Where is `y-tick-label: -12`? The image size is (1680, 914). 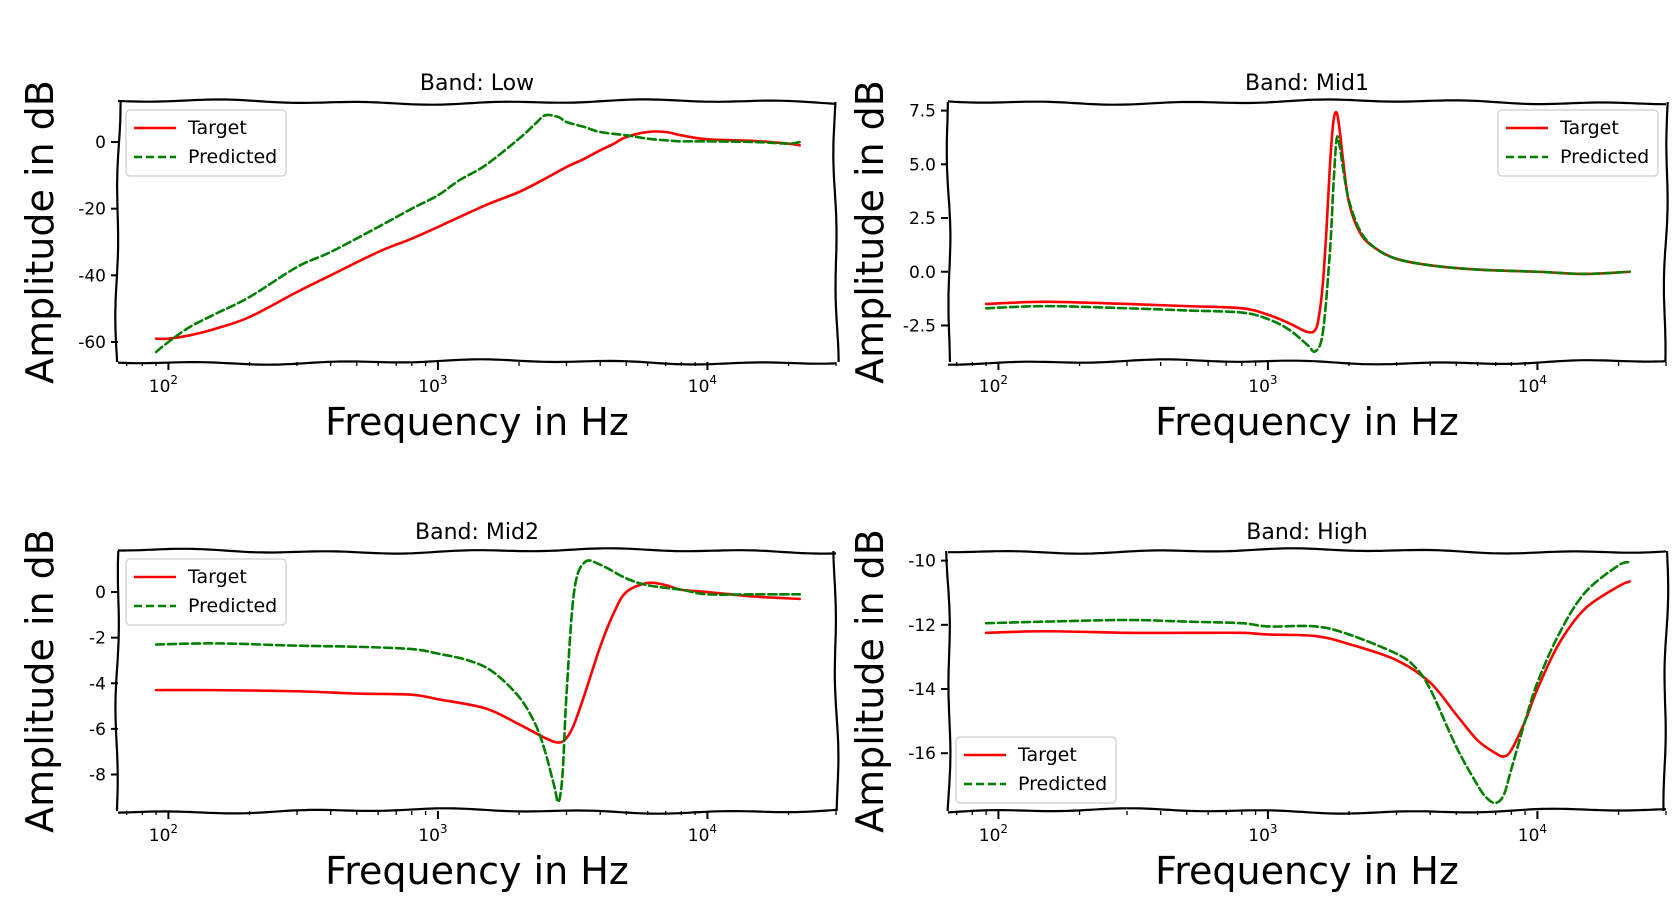 y-tick-label: -12 is located at coordinates (922, 626).